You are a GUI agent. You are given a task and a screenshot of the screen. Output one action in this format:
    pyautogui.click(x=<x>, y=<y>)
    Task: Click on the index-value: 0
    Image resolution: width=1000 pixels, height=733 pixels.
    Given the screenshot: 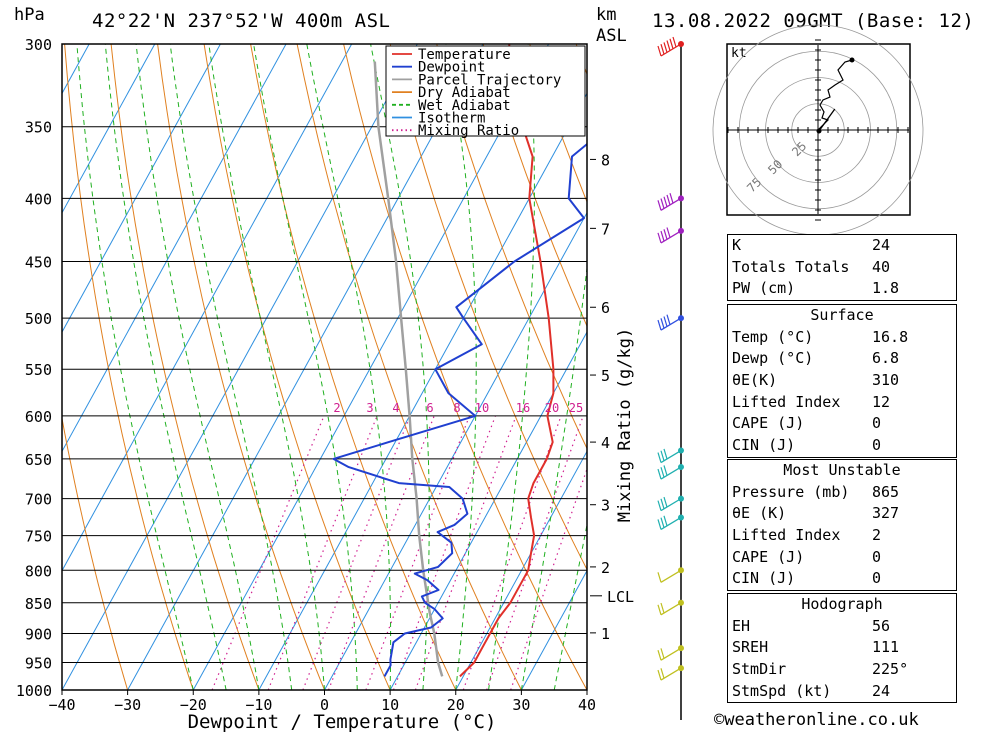 What is the action you would take?
    pyautogui.click(x=877, y=423)
    